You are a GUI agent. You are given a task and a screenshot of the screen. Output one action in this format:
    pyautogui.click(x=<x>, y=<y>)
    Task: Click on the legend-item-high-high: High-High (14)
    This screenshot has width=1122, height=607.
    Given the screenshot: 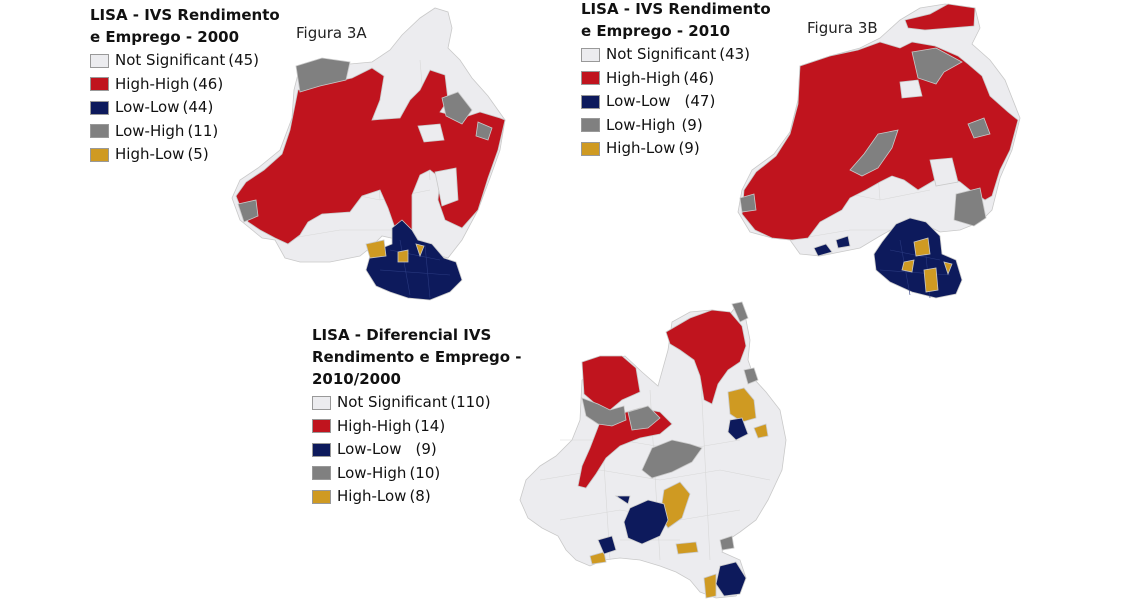 What is the action you would take?
    pyautogui.click(x=417, y=427)
    